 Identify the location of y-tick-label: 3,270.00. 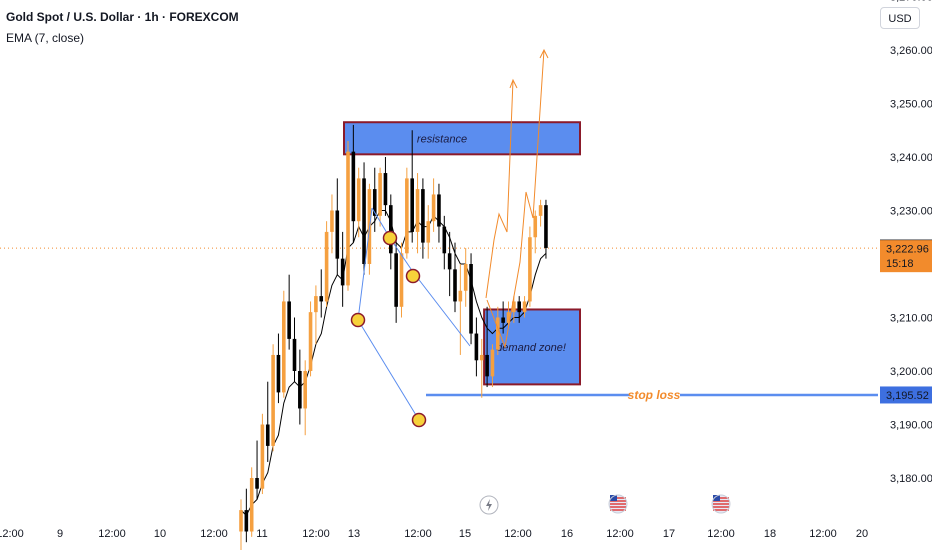
(911, 2).